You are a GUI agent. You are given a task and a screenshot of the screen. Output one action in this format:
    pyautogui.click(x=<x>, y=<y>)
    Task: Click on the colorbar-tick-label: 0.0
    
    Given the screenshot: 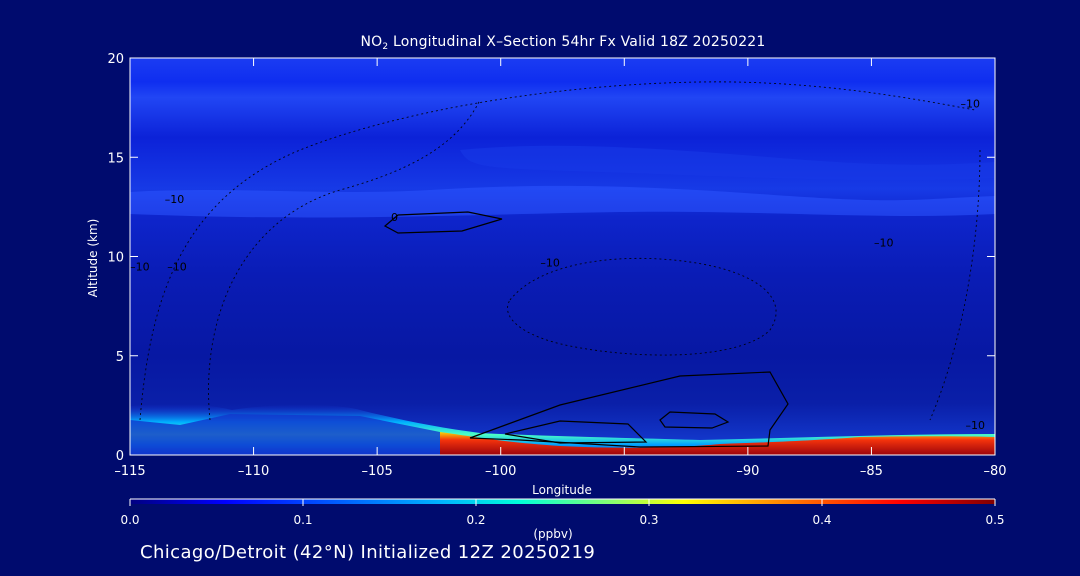 What is the action you would take?
    pyautogui.click(x=129, y=520)
    